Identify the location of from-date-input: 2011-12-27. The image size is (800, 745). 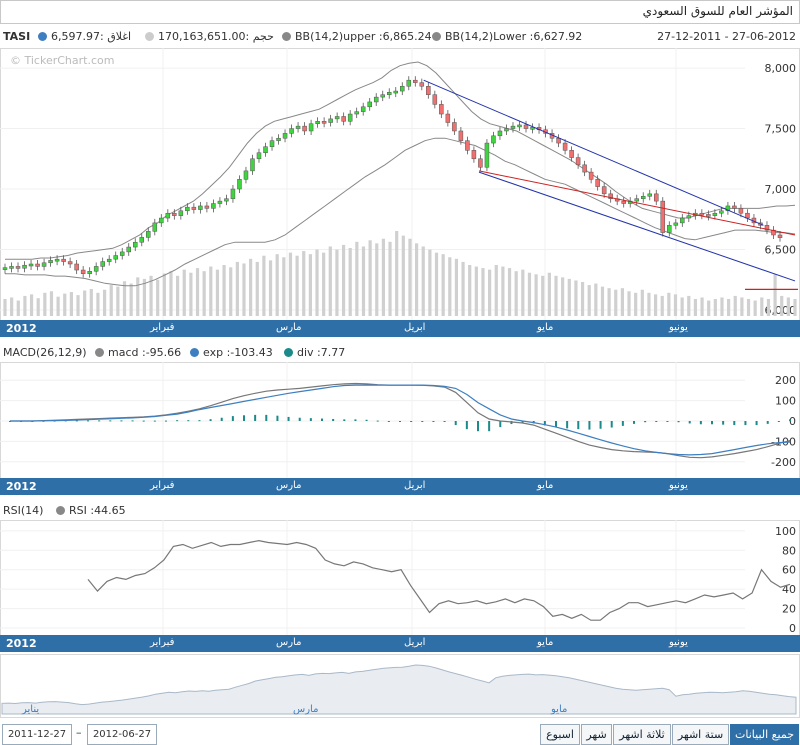
(37, 734).